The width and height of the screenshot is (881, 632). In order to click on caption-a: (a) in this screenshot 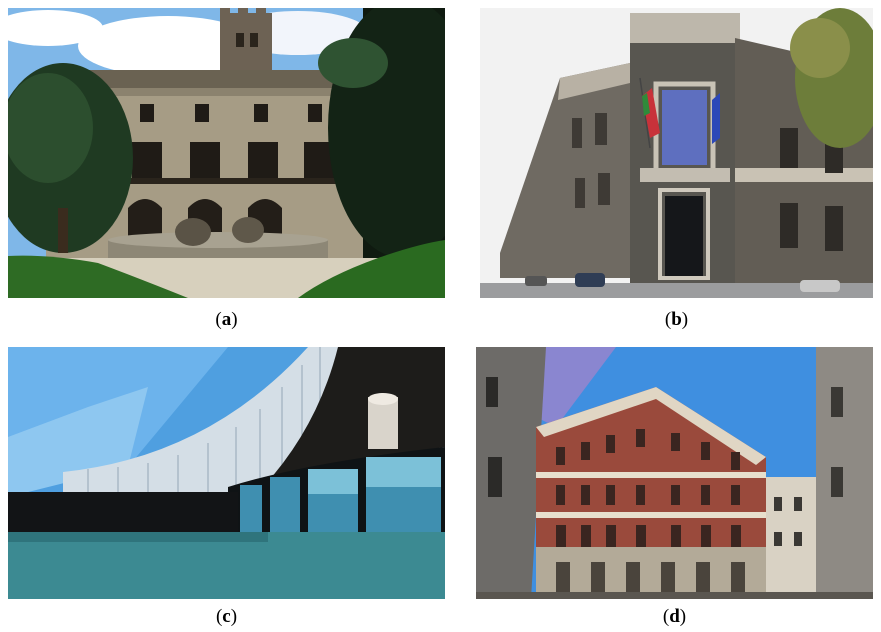, I will do `click(226, 320)`.